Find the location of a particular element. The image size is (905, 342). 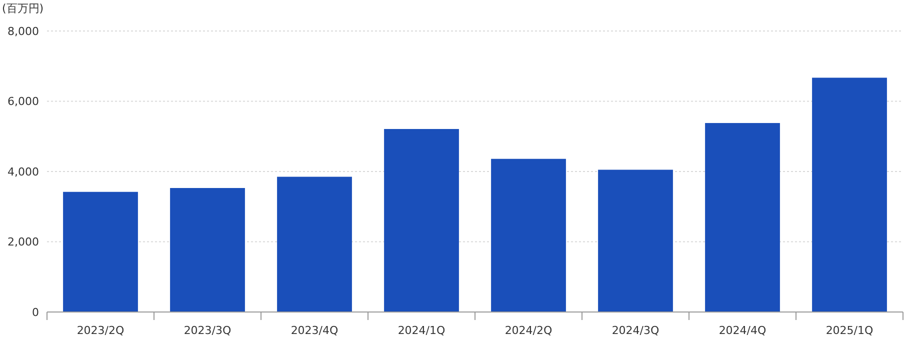

y-tick-label: 2,000 is located at coordinates (23, 242).